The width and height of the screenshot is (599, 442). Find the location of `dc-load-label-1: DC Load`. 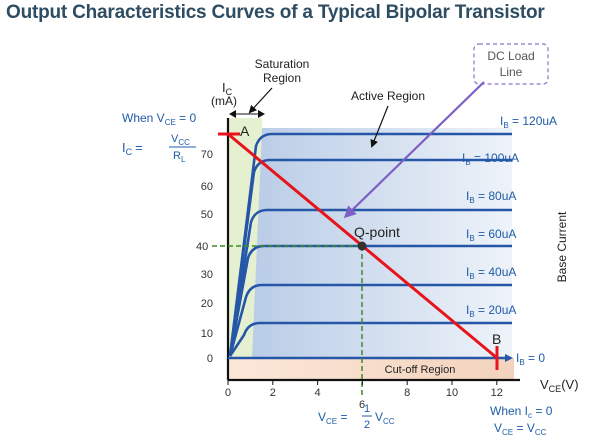

dc-load-label-1: DC Load is located at coordinates (510, 56).